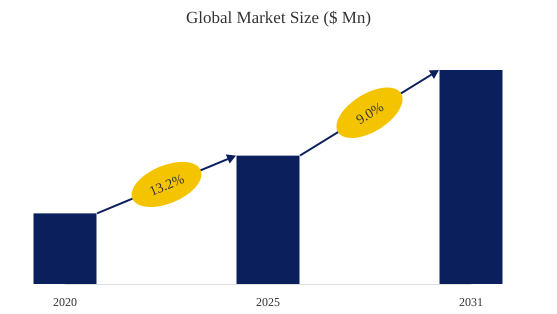 Image resolution: width=557 pixels, height=314 pixels. I want to click on x-tick-label: 2025, so click(268, 302).